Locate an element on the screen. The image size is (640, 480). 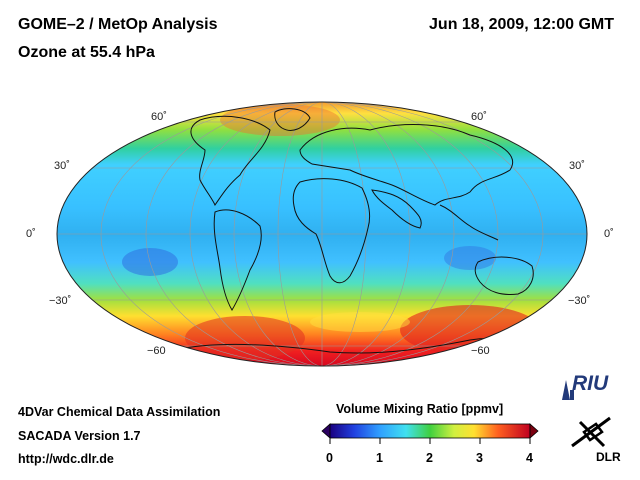
colorbar-tick-label: 1 is located at coordinates (379, 458).